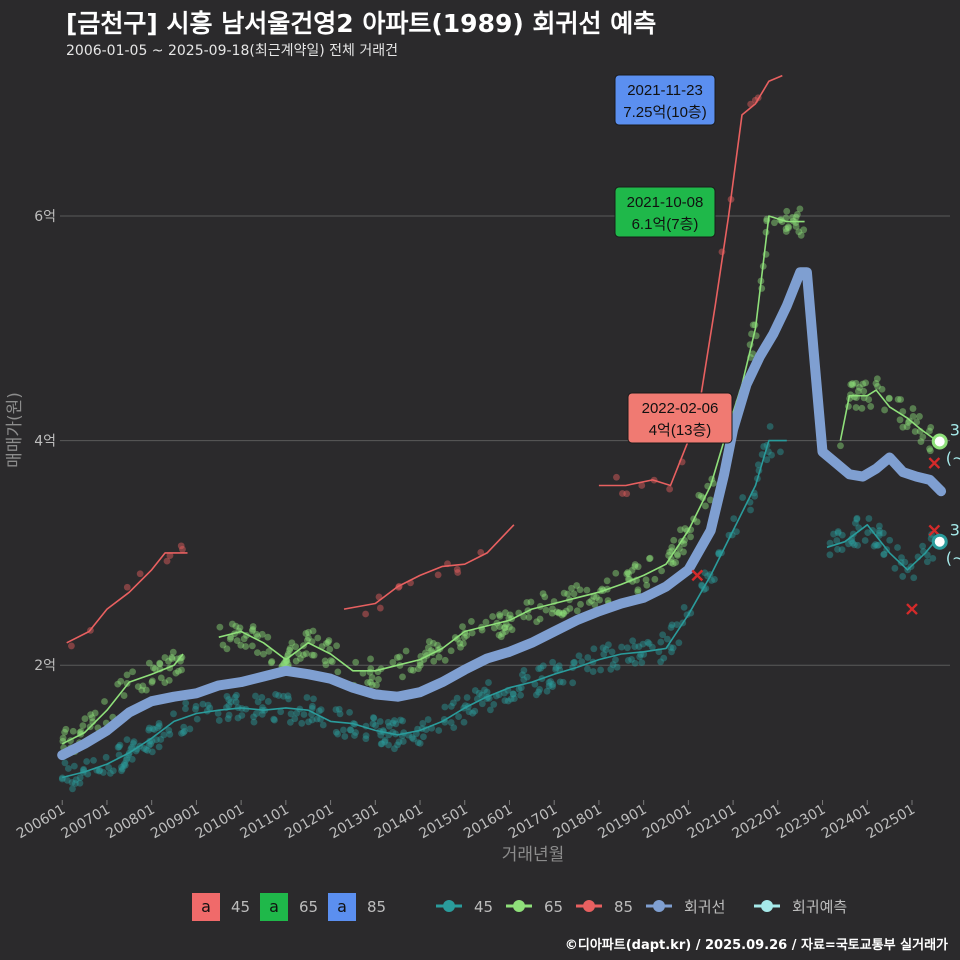 This screenshot has height=960, width=960. Describe the element at coordinates (664, 112) in the screenshot. I see `annotation-value: 7.25억(10층)` at that location.